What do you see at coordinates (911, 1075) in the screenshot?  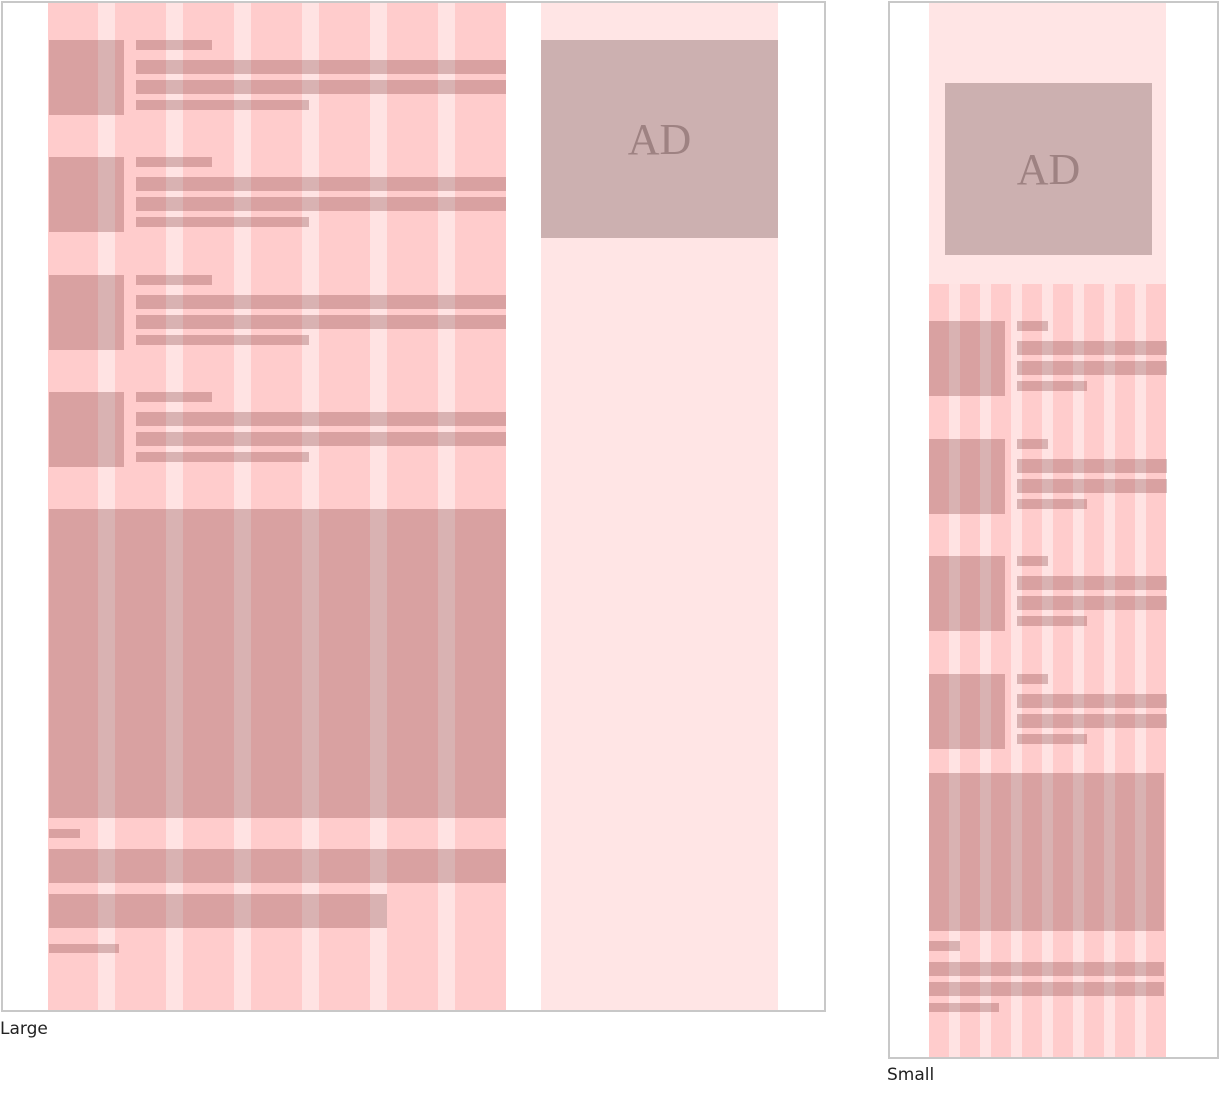 I see `frame-label: Small` at bounding box center [911, 1075].